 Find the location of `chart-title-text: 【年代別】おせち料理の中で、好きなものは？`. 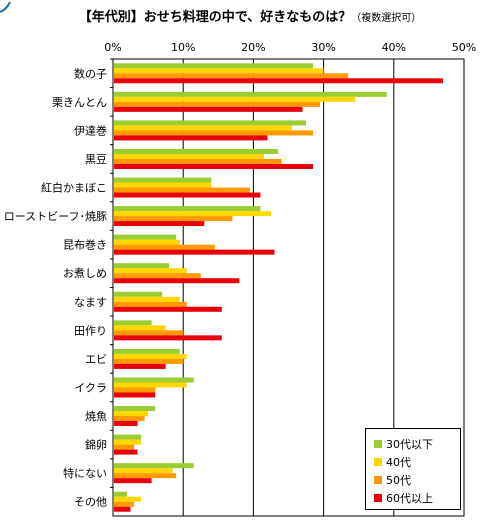

chart-title-text: 【年代別】おせち料理の中で、好きなものは？ is located at coordinates (215, 17).